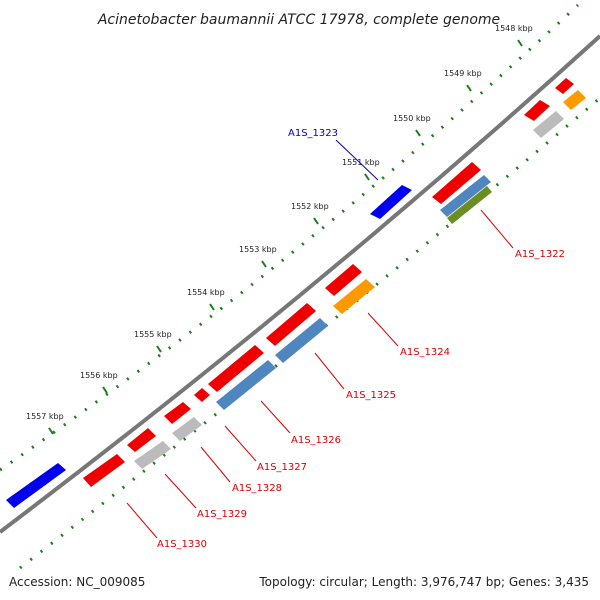 The image size is (600, 600). What do you see at coordinates (36, 485) in the screenshot?
I see `gene-forward-left` at bounding box center [36, 485].